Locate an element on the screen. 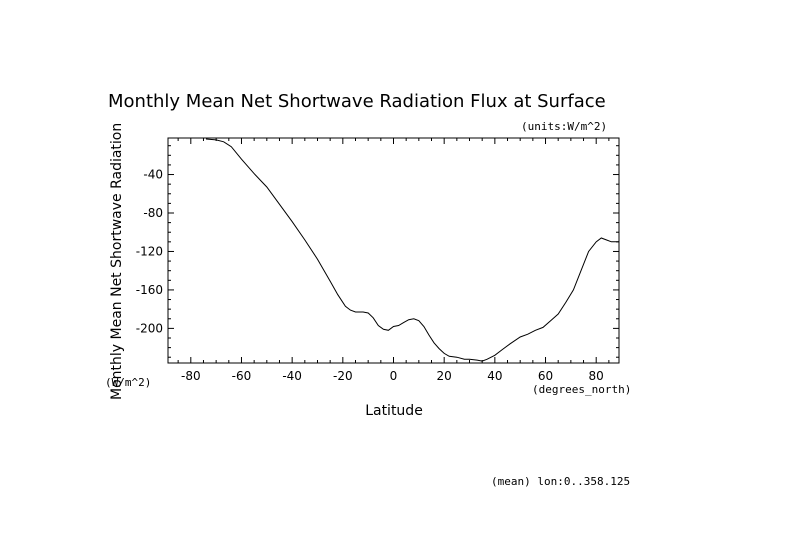 The height and width of the screenshot is (558, 789). x-tick-label: 80 is located at coordinates (596, 376).